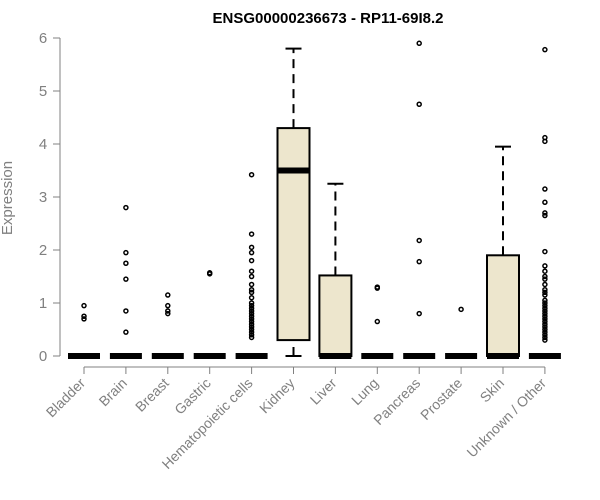 This screenshot has height=500, width=600. Describe the element at coordinates (43, 197) in the screenshot. I see `y-tick-label: 3` at that location.